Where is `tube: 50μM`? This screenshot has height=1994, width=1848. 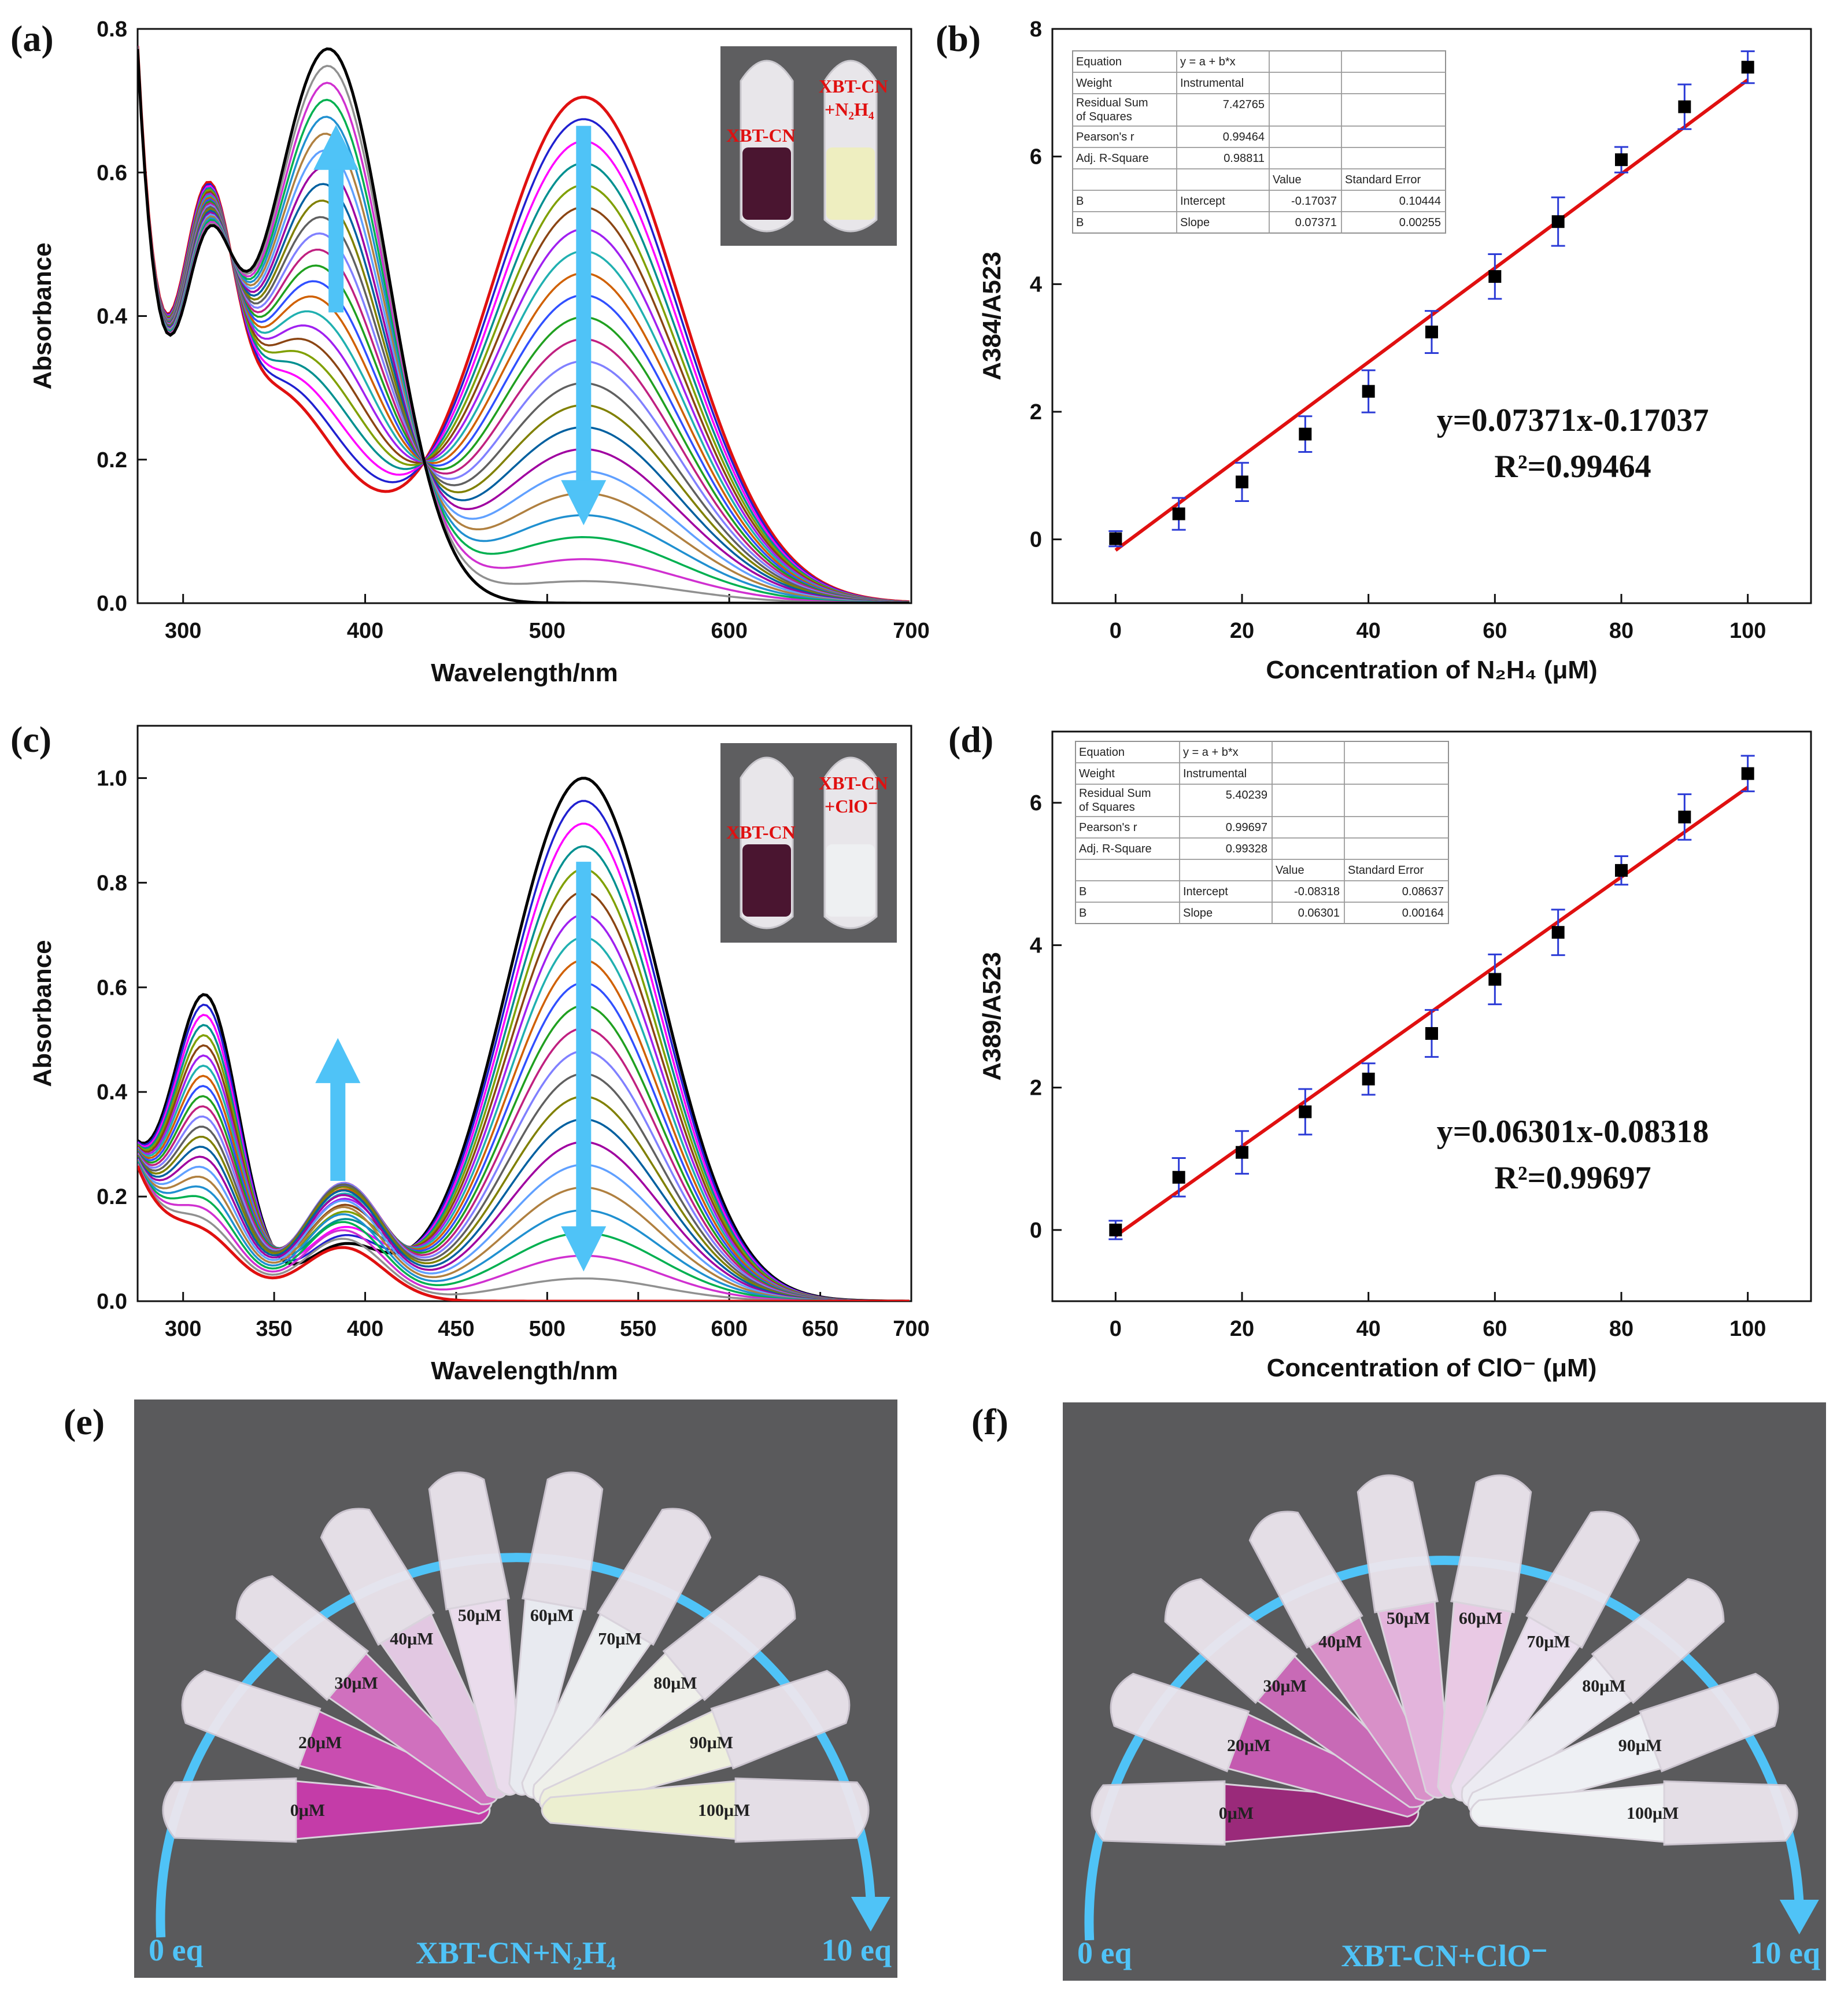
tube: 50μM is located at coordinates (1404, 1636).